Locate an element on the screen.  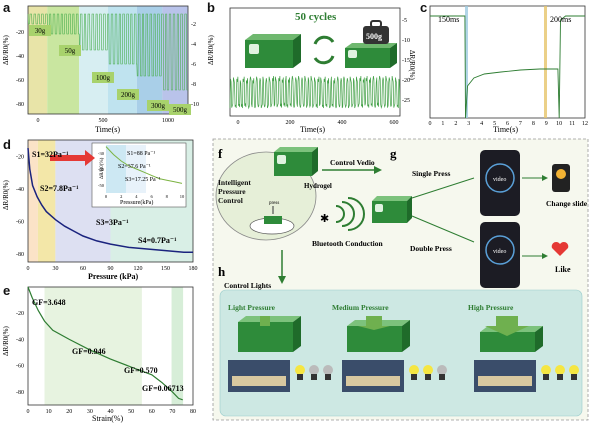
ytick-a-right: -2 is located at coordinates (193, 25).